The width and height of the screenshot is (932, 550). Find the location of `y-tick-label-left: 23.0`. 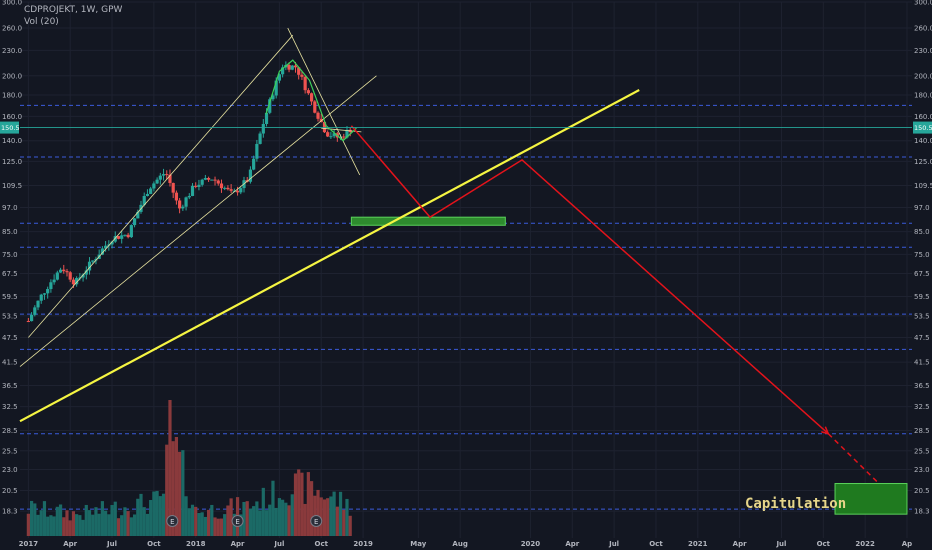

y-tick-label-left: 23.0 is located at coordinates (10, 470).